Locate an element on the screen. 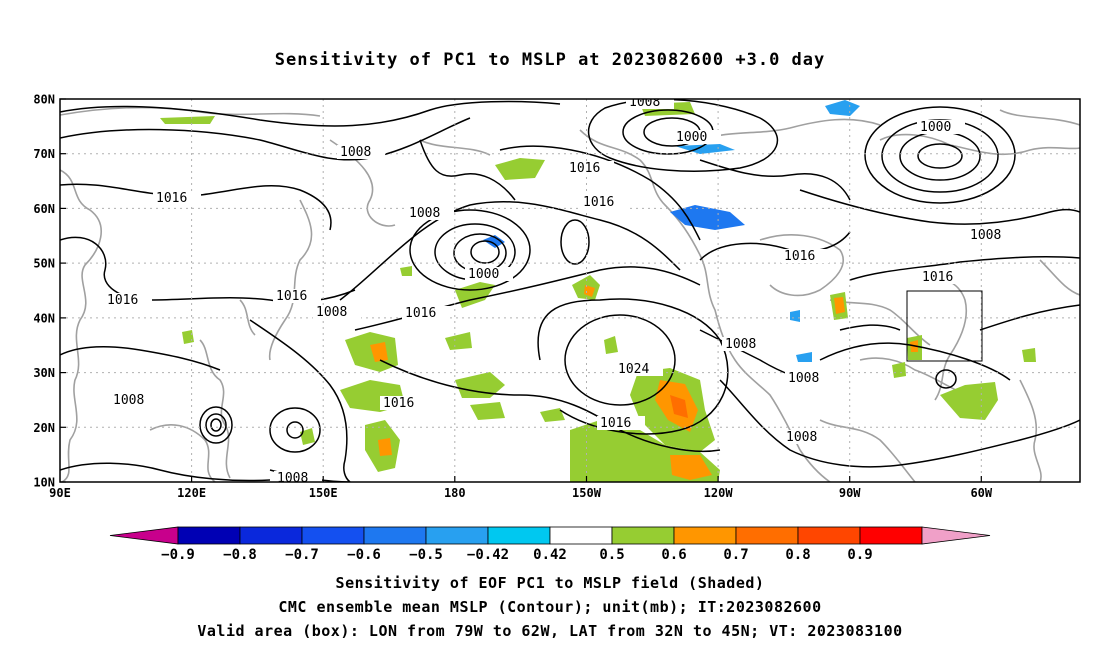 This screenshot has height=650, width=1100. lat-label-20n: 20N is located at coordinates (44, 428).